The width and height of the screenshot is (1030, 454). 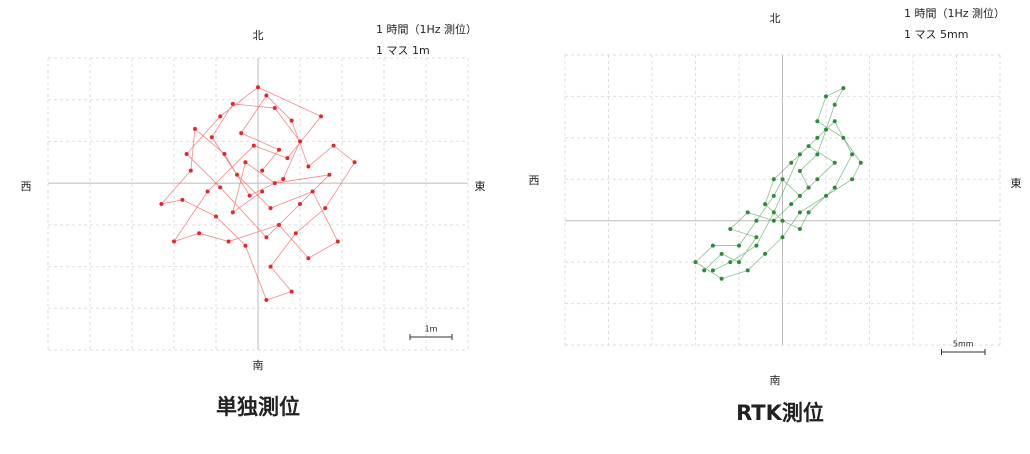 I want to click on caption: 単独測位, so click(x=258, y=407).